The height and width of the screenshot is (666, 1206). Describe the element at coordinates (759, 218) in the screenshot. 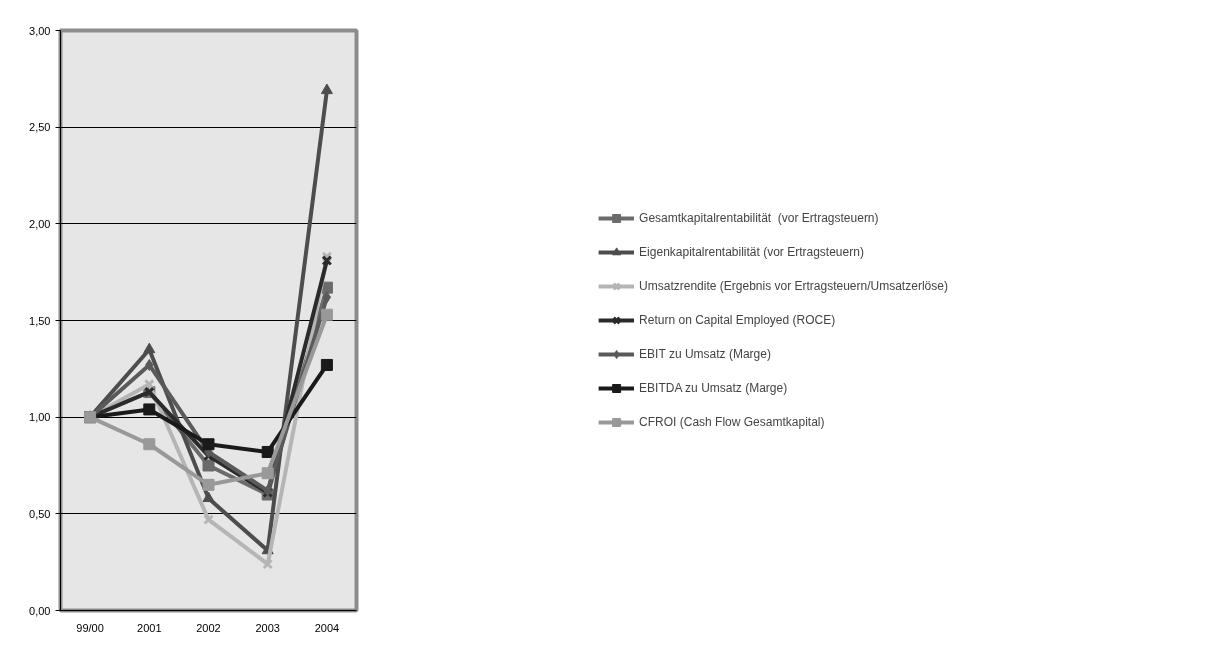

I see `legend-label: Gesamtkapitalrentabilität (vor Ertragsteuern)` at that location.